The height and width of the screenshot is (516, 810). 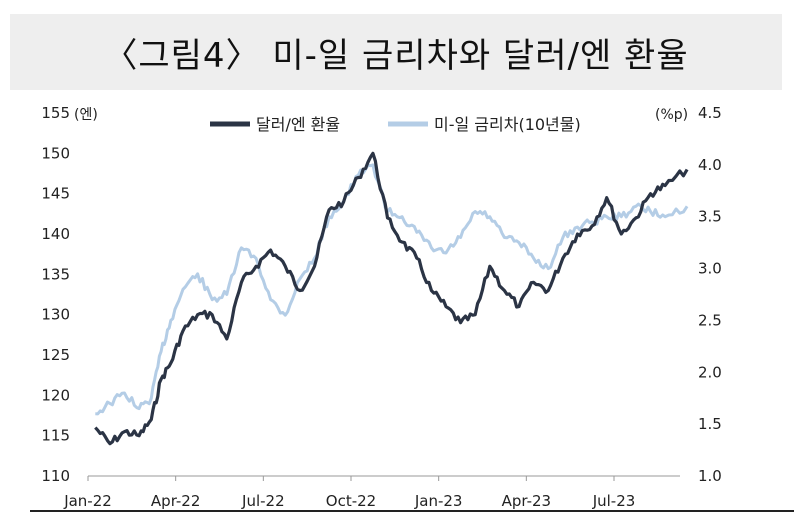 I want to click on y-left-tick-label: 110, so click(x=55, y=476).